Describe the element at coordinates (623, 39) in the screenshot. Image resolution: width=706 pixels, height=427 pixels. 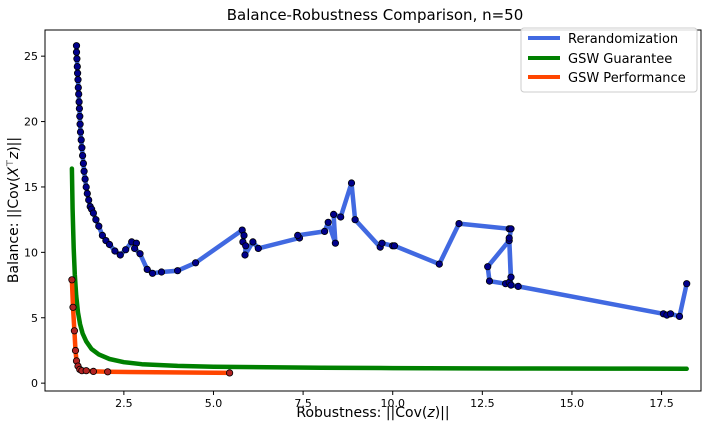
I see `legend-label-rerandomization: Rerandomization` at that location.